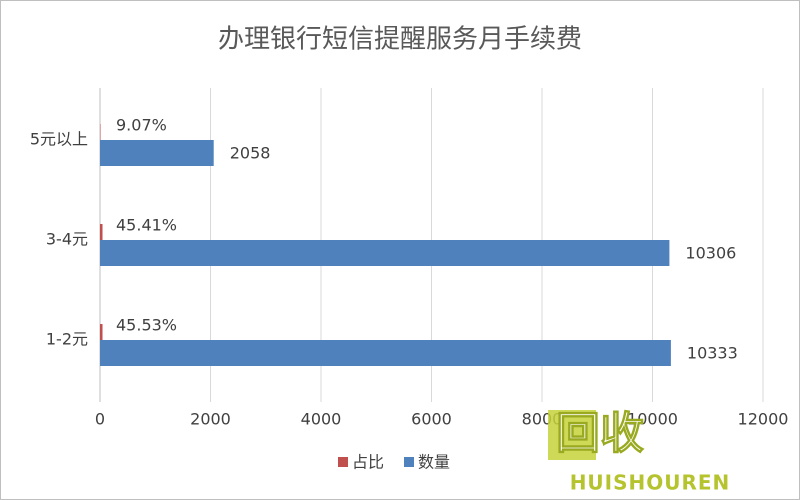 The height and width of the screenshot is (500, 800). Describe the element at coordinates (434, 462) in the screenshot. I see `legend-label: 数量` at that location.